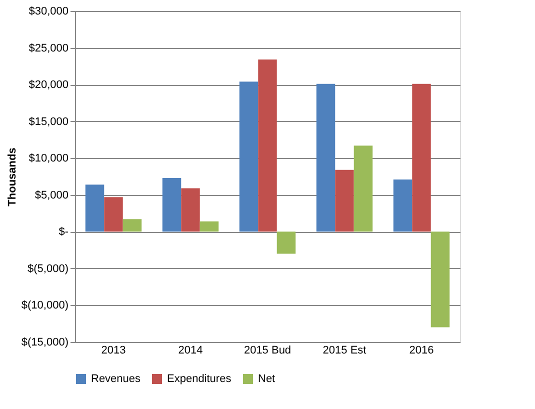 The height and width of the screenshot is (409, 535). I want to click on y-tick-label: $10,000, so click(48, 158).